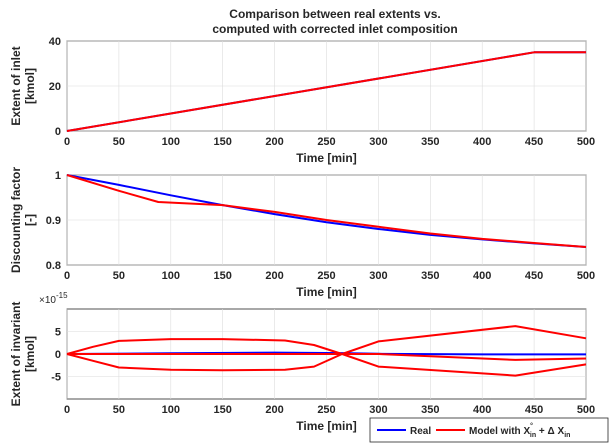  I want to click on x-axis-label-3: Time [min], so click(326, 426).